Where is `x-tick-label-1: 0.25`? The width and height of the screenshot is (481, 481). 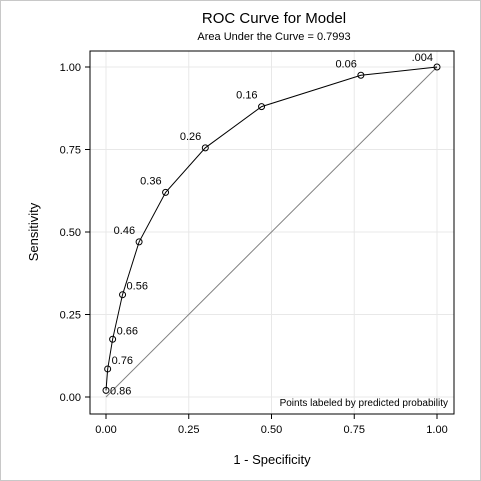
x-tick-label-1: 0.25 is located at coordinates (188, 430).